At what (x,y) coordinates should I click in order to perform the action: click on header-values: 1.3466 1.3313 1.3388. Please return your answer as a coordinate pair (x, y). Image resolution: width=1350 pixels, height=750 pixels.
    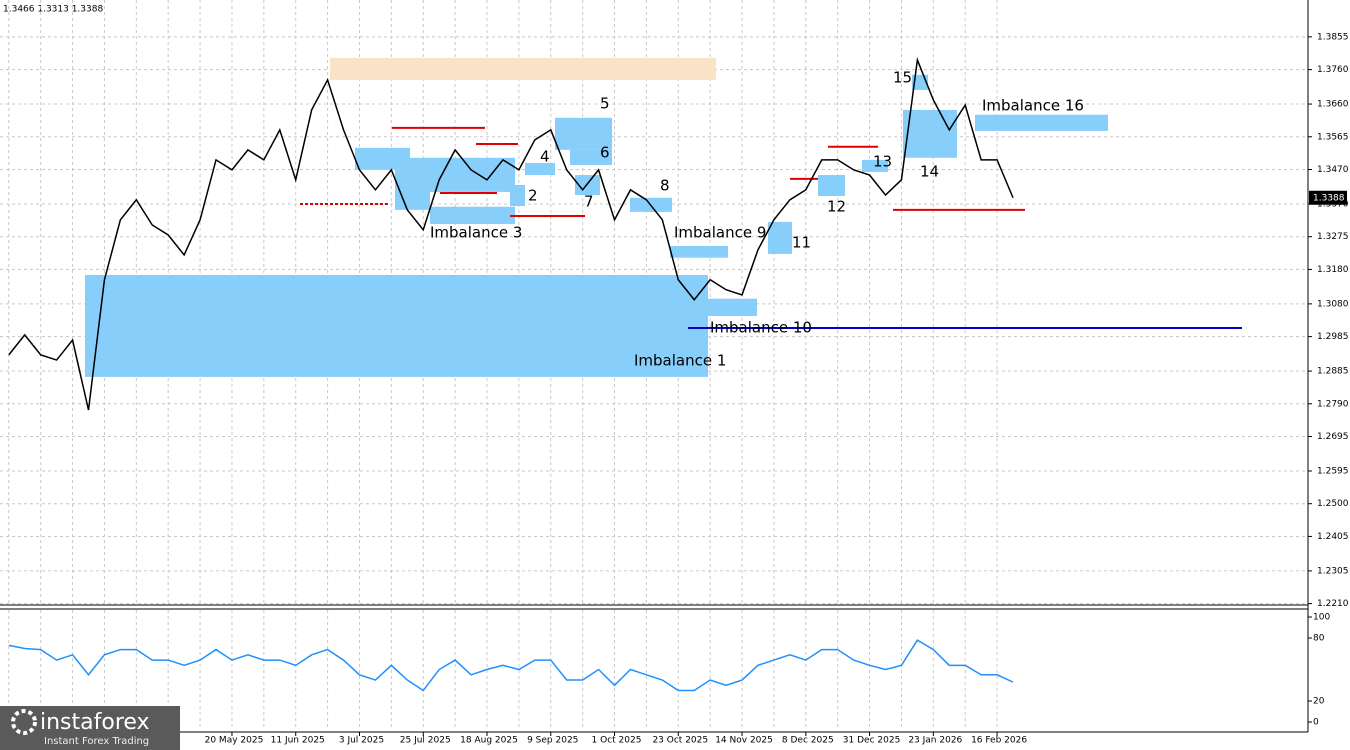
    Looking at the image, I should click on (53, 10).